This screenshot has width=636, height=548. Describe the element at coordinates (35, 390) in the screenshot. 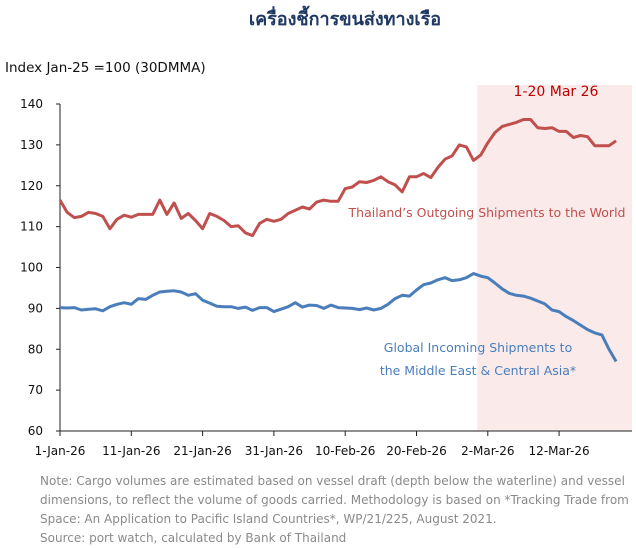

I see `y-tick-label: 70` at that location.